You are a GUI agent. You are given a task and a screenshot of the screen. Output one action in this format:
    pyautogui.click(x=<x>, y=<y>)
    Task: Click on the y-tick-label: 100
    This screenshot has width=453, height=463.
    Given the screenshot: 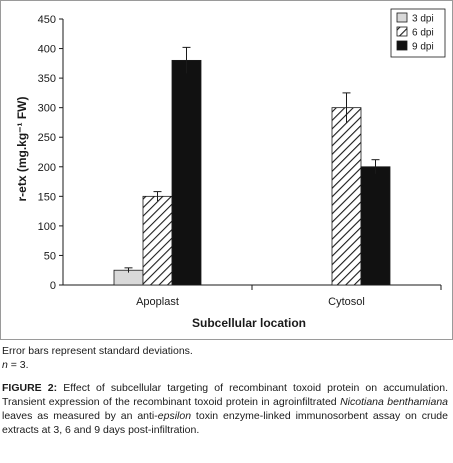 What is the action you would take?
    pyautogui.click(x=47, y=227)
    